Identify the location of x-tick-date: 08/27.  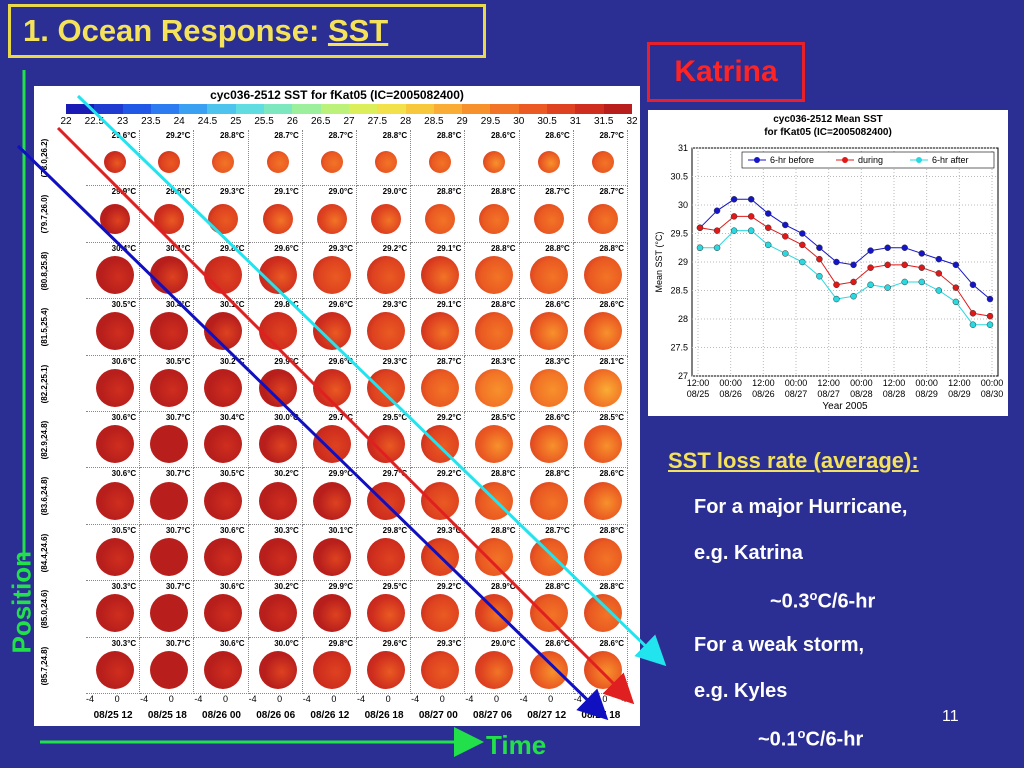
(828, 394).